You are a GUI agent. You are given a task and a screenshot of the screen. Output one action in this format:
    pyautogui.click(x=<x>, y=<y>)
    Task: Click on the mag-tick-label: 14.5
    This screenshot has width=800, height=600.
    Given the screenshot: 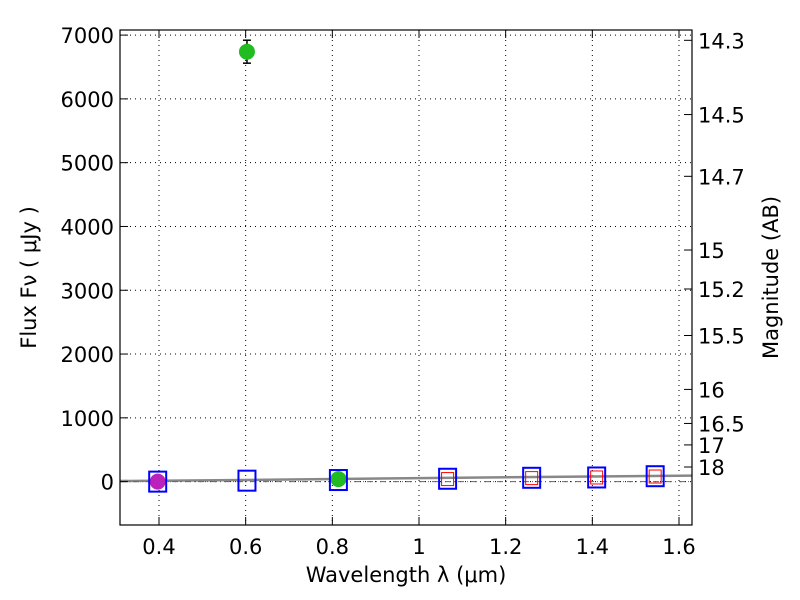 What is the action you would take?
    pyautogui.click(x=721, y=116)
    